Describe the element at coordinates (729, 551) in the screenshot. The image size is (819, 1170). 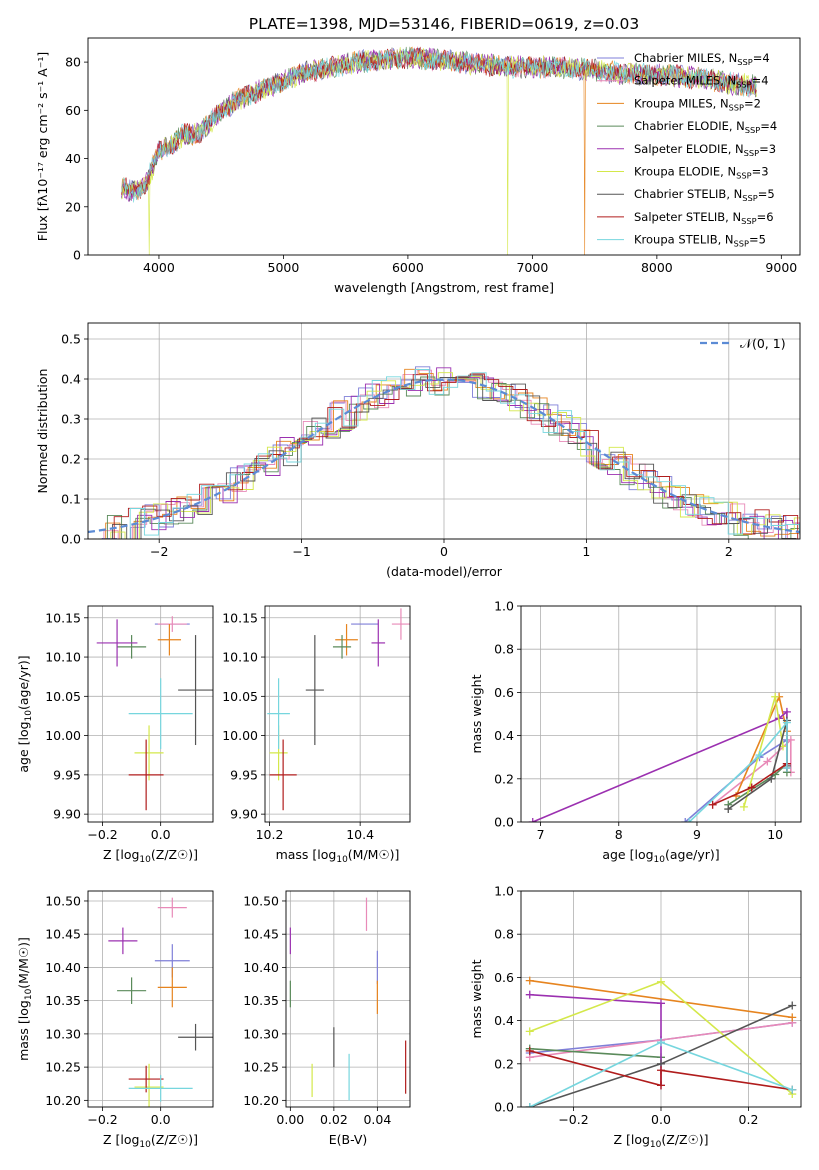
I see `x-tick-label: 2` at that location.